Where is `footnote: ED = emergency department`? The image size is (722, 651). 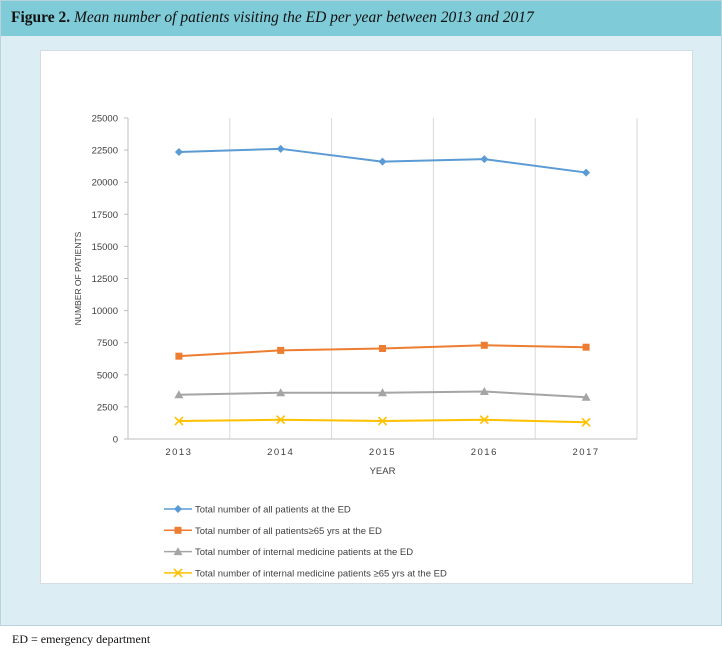 footnote: ED = emergency department is located at coordinates (81, 639).